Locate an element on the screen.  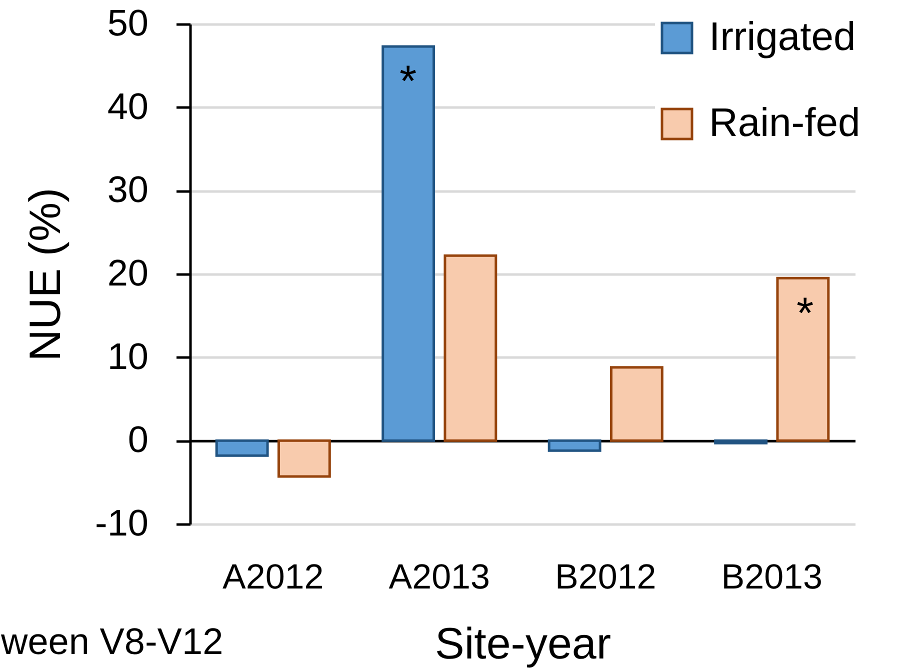
y-tick-label: 50 is located at coordinates (127, 23).